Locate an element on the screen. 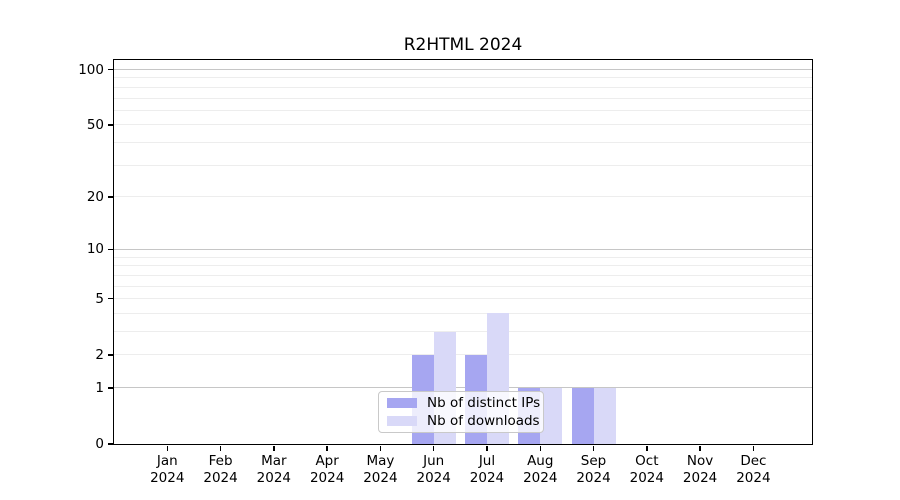  x-axis-label: May 2024 is located at coordinates (380, 469).